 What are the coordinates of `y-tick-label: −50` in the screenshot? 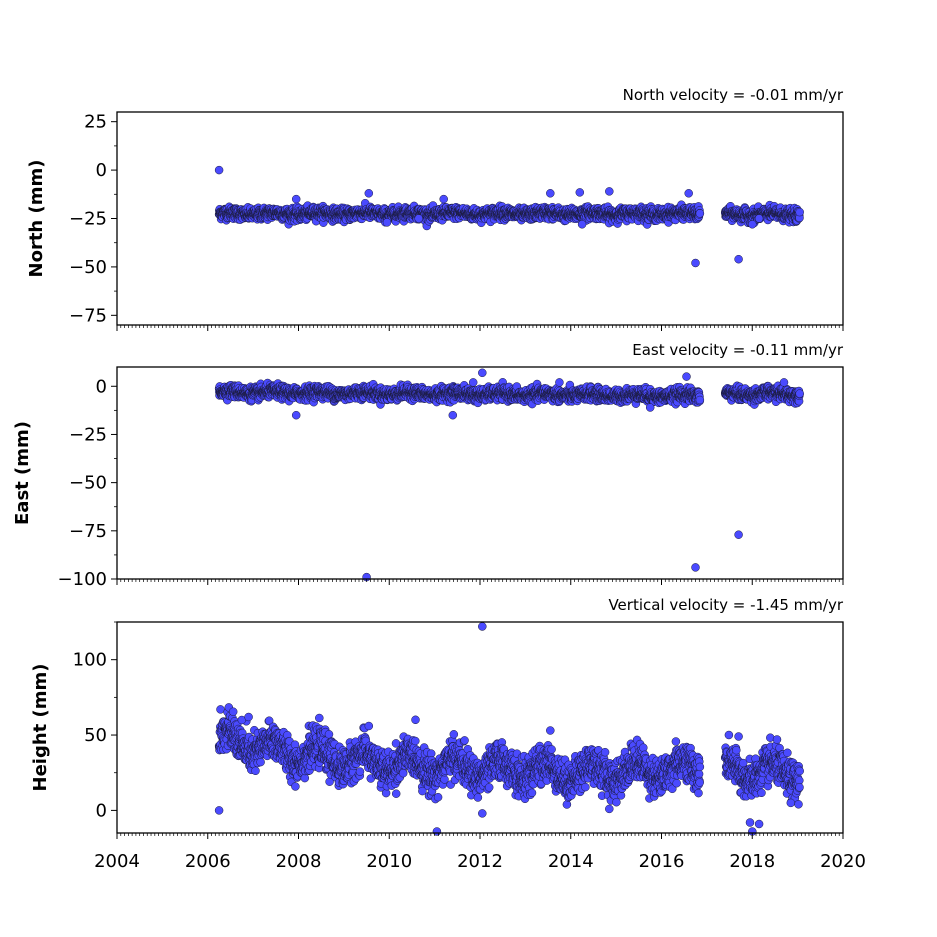 It's located at (88, 267).